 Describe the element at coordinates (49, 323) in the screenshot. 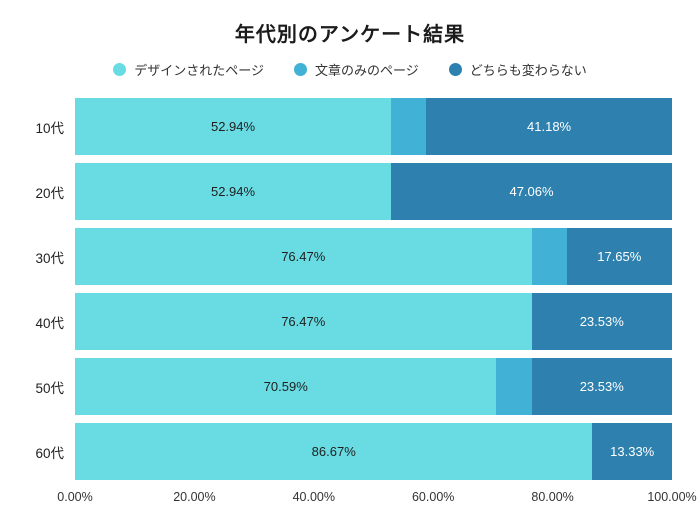

I see `category-label: 40代` at that location.